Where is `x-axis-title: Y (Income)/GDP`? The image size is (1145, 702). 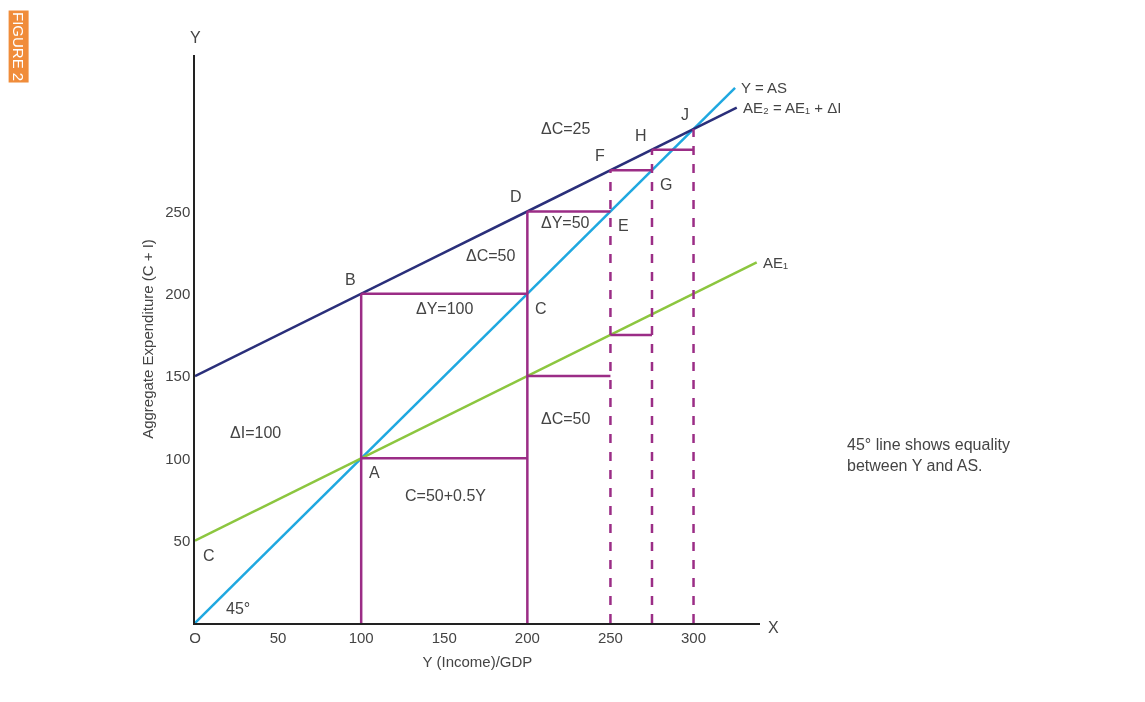 x-axis-title: Y (Income)/GDP is located at coordinates (477, 662).